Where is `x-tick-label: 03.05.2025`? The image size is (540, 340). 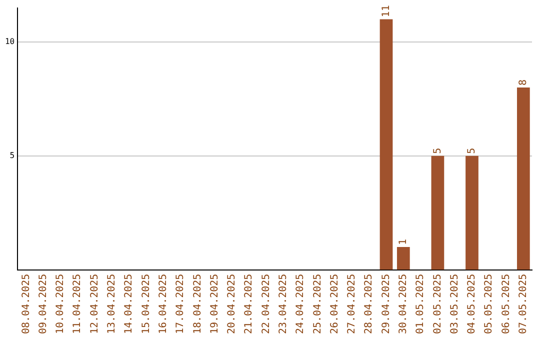
x-tick-label: 03.05.2025 is located at coordinates (454, 304).